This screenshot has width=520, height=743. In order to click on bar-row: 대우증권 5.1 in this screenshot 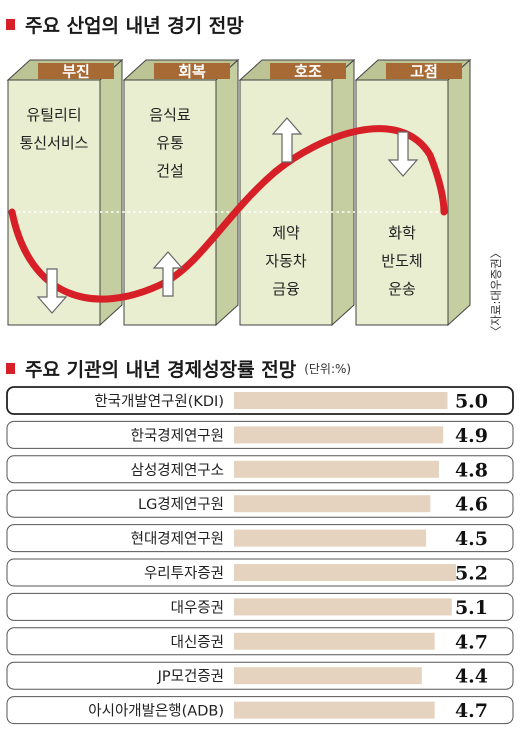, I will do `click(260, 606)`.